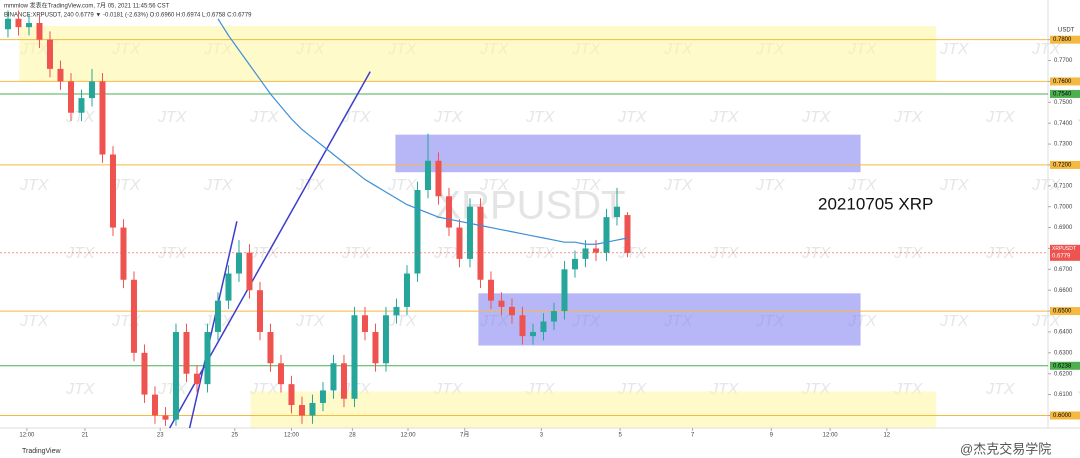 Image resolution: width=1080 pixels, height=458 pixels. I want to click on footer: @杰克交易学院, so click(1005, 448).